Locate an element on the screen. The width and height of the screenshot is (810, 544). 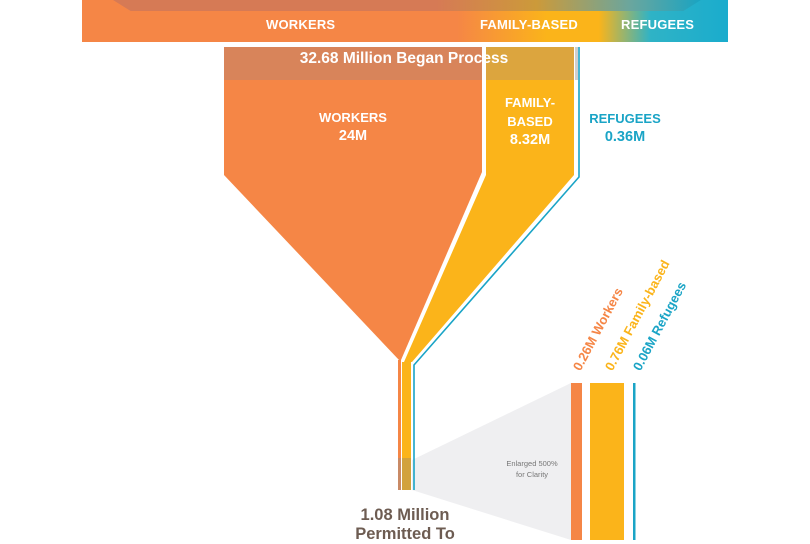
began-process-band-refugee-edge is located at coordinates (576, 63).